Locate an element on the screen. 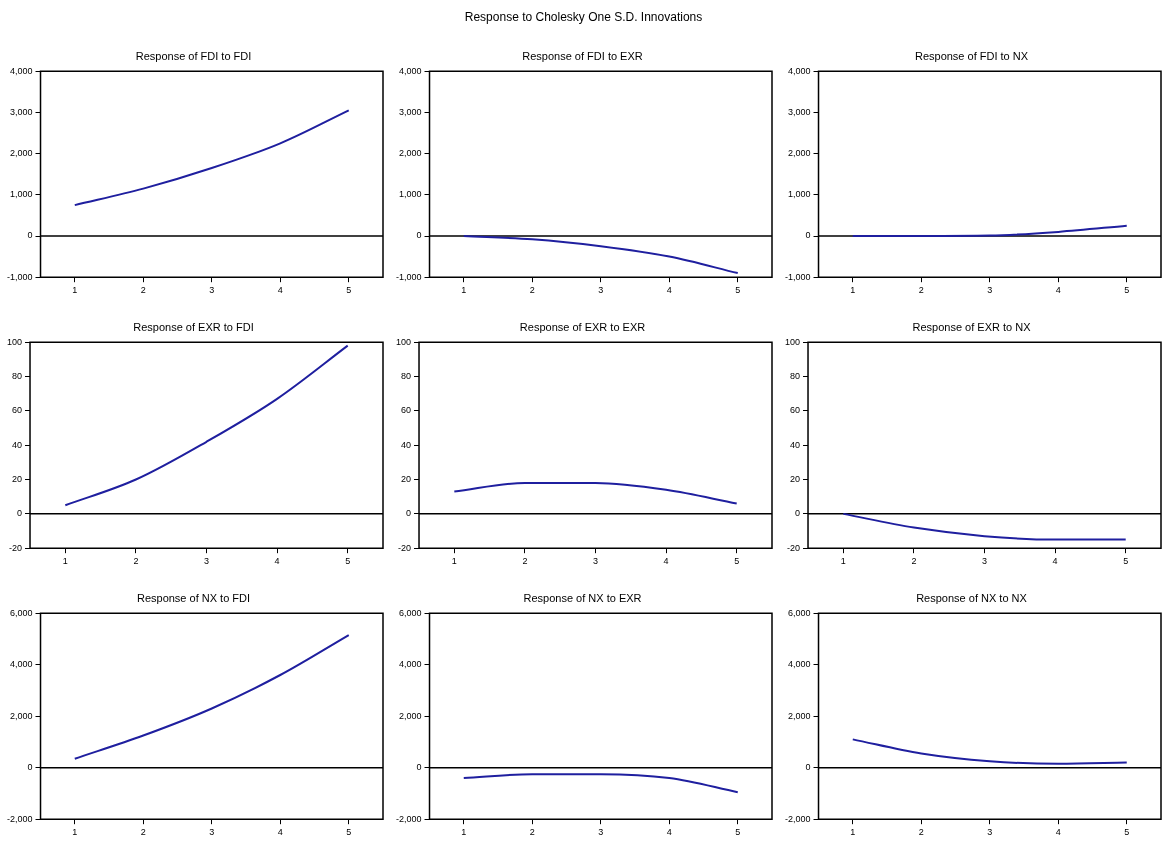  chart-title: Response of FDI to EXR is located at coordinates (582, 55).